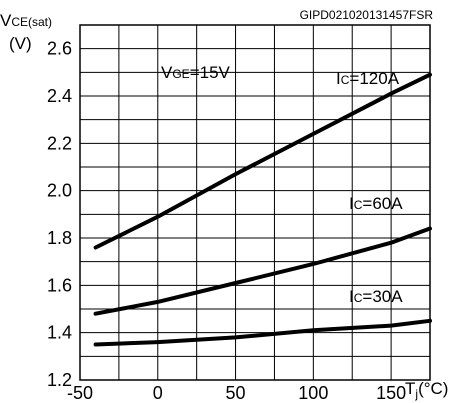  What do you see at coordinates (210, 72) in the screenshot?
I see `condition-rest: =15V` at bounding box center [210, 72].